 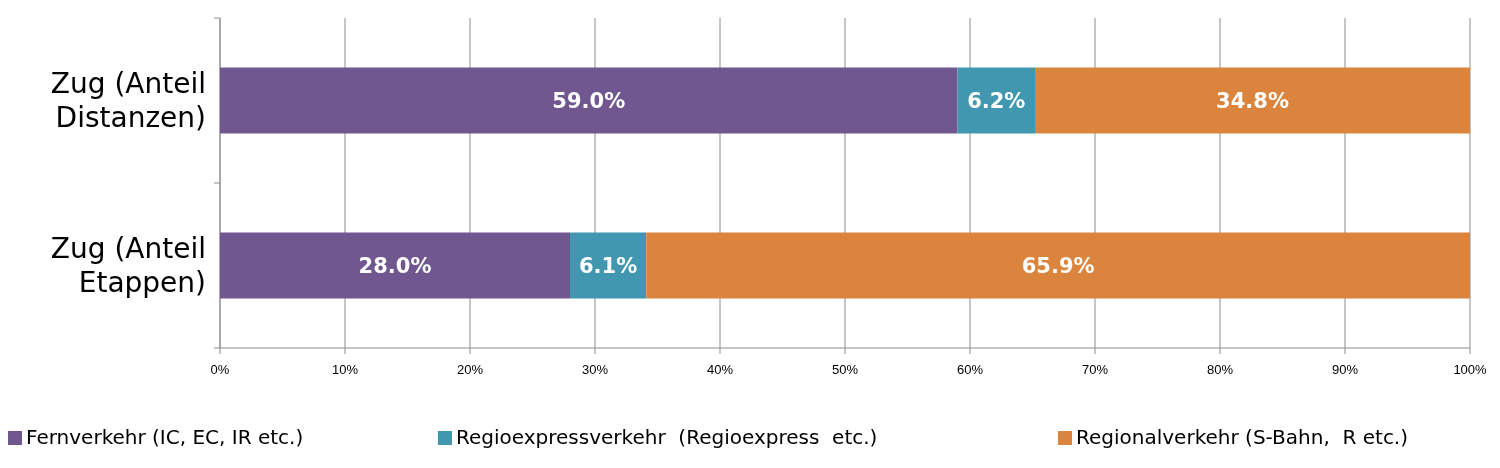 What do you see at coordinates (1242, 437) in the screenshot?
I see `legend-label: Regionalverkehr (S-Bahn, R etc.)` at bounding box center [1242, 437].